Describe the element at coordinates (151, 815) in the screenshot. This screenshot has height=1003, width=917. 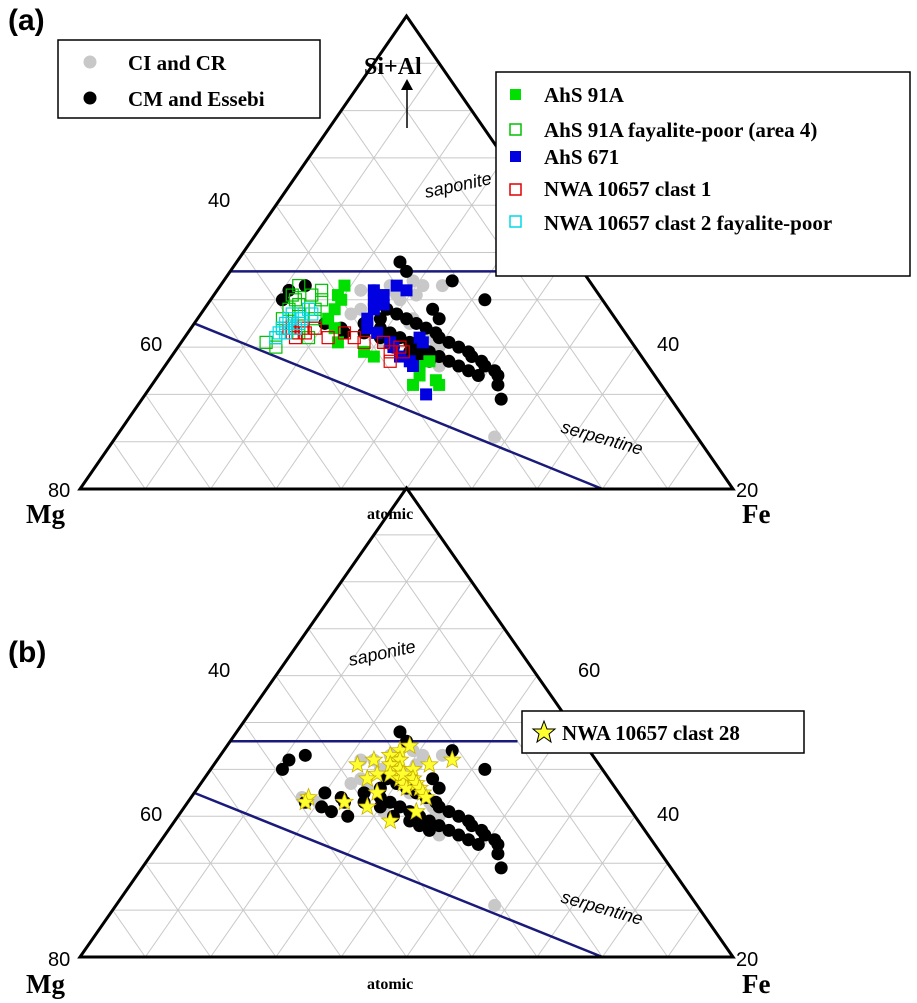
I see `panel-b-tick-left-60: 60` at that location.